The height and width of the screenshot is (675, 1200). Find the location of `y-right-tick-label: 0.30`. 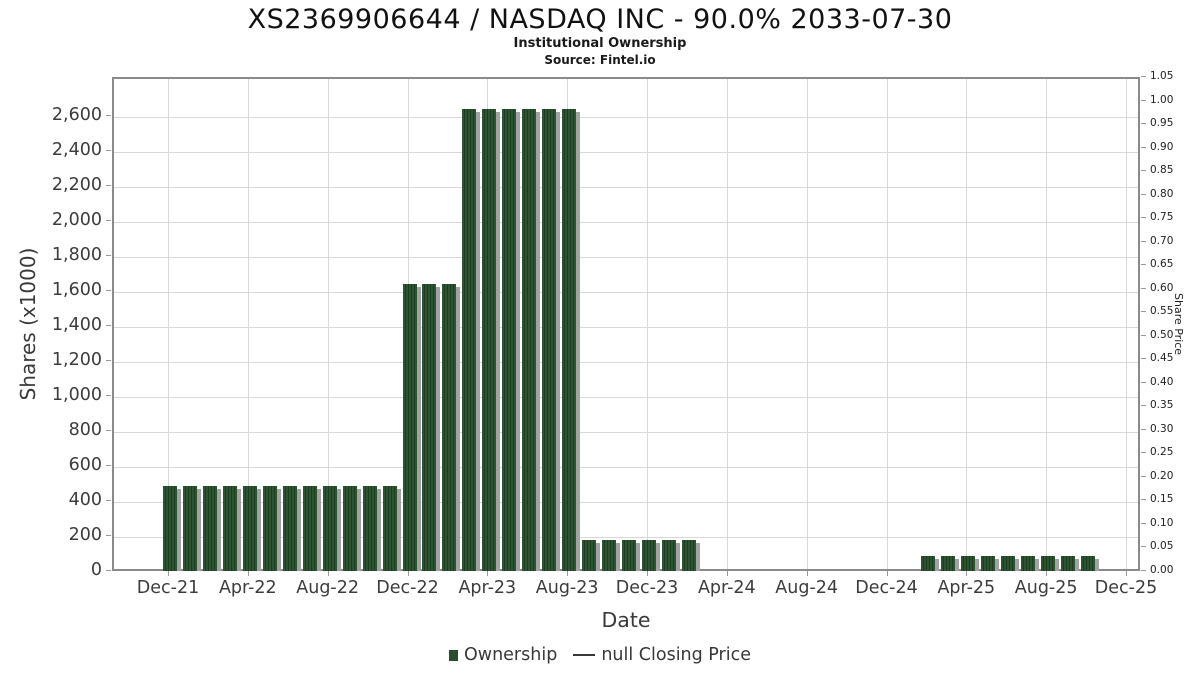

y-right-tick-label: 0.30 is located at coordinates (1162, 428).